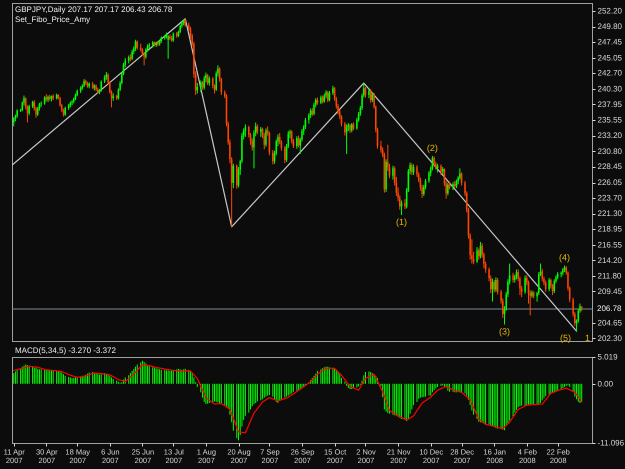  Describe the element at coordinates (610, 167) in the screenshot. I see `y-tick-label: 228.45` at that location.